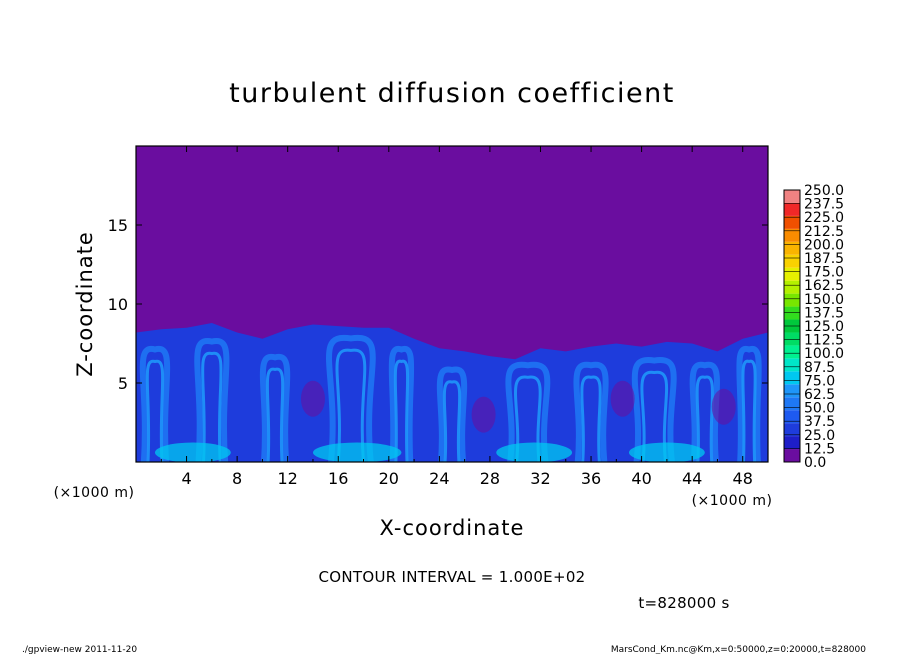  What do you see at coordinates (819, 449) in the screenshot?
I see `colorbar-label: 12.5` at bounding box center [819, 449].